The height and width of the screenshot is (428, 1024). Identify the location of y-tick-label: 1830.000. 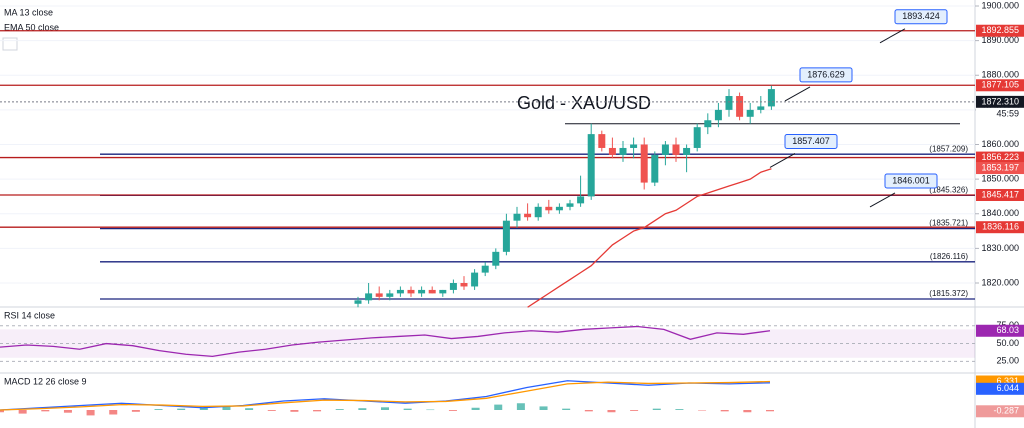
(1000, 248).